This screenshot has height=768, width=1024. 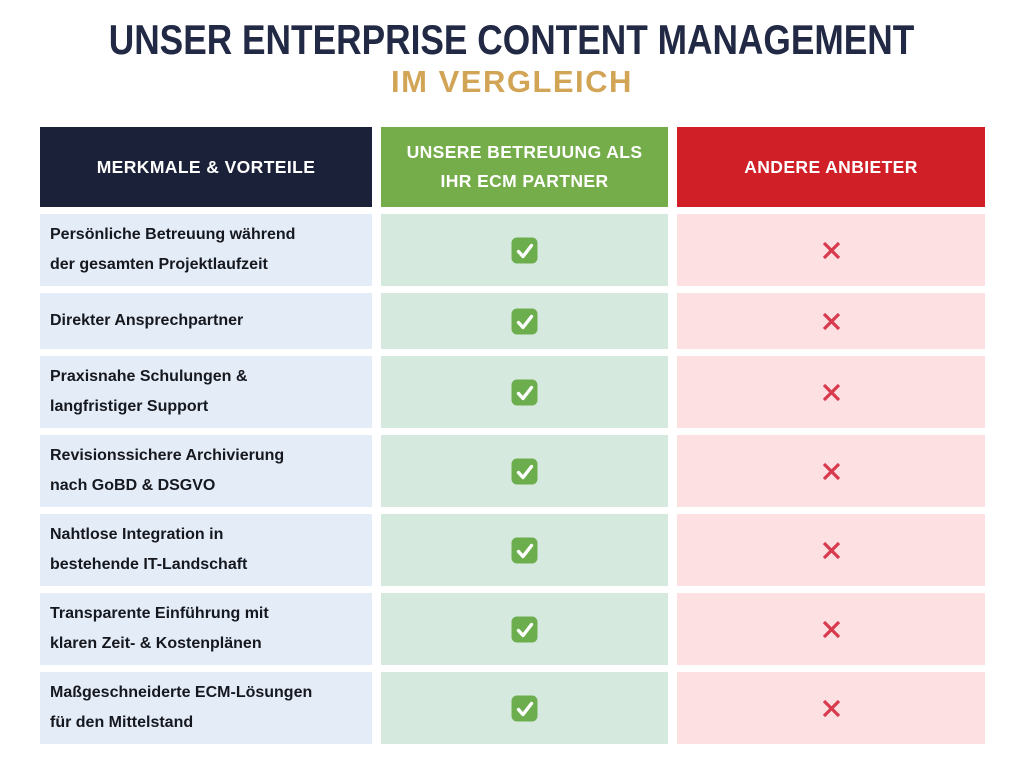 I want to click on feature-line: Praxisnahe Schulungen &, so click(x=149, y=376).